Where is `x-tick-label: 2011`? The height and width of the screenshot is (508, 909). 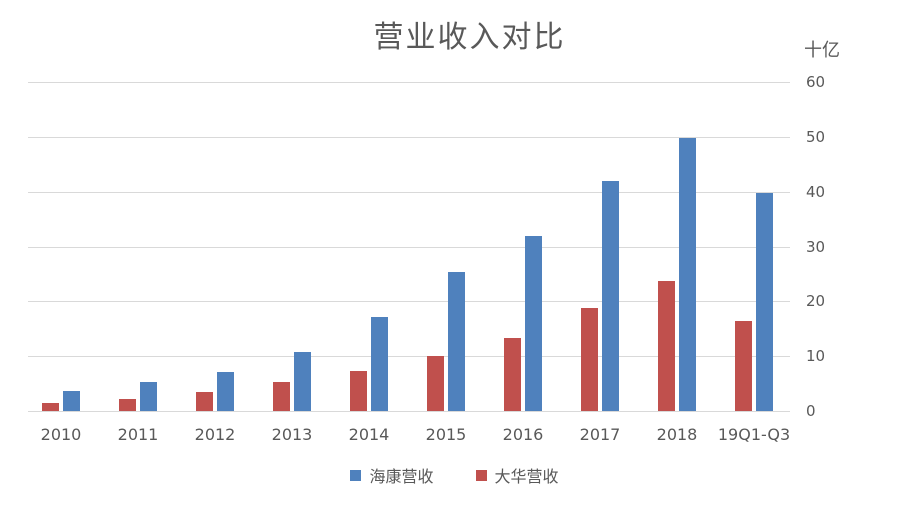
x-tick-label: 2011 is located at coordinates (138, 434).